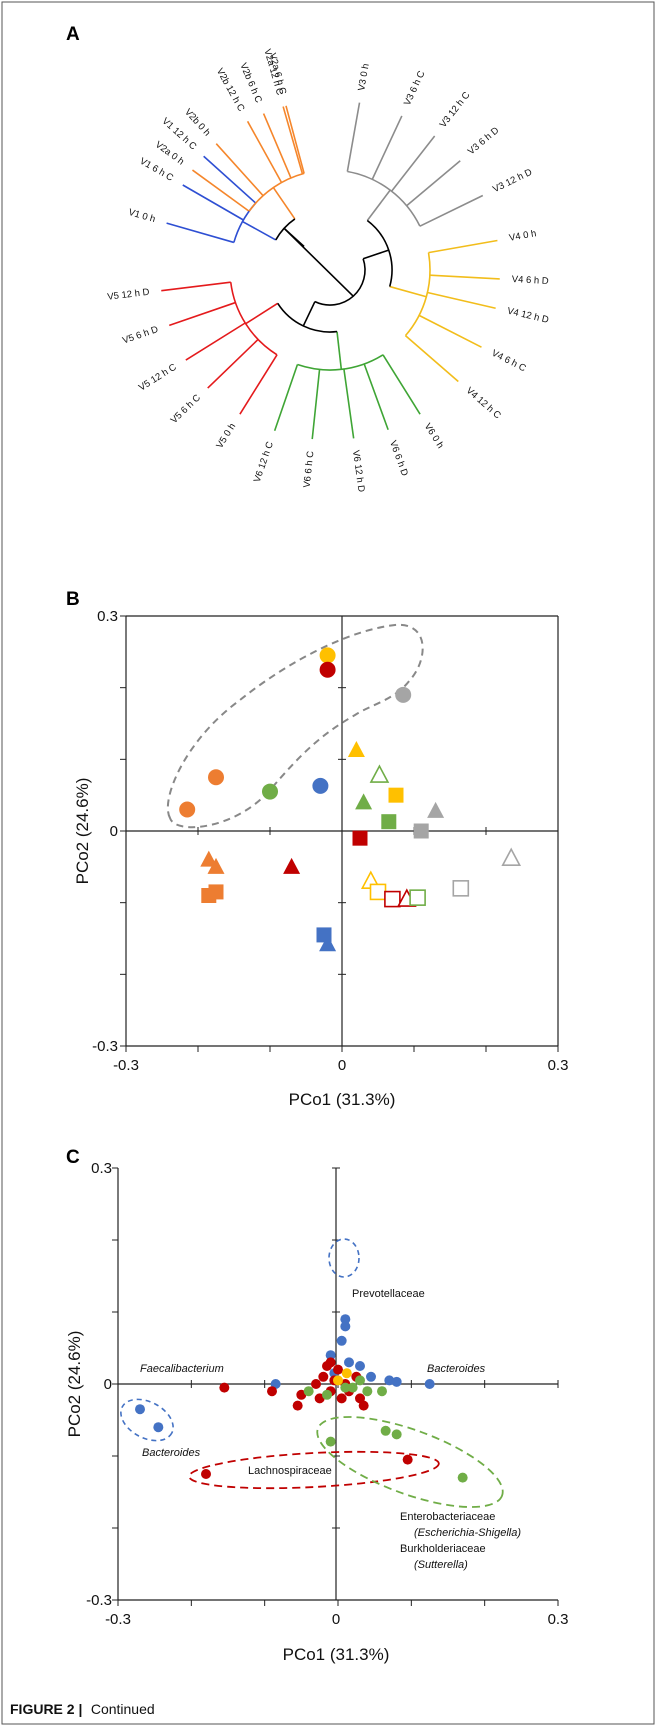 This screenshot has height=1729, width=657. What do you see at coordinates (301, 1398) in the screenshot?
I see `plot-c-points` at bounding box center [301, 1398].